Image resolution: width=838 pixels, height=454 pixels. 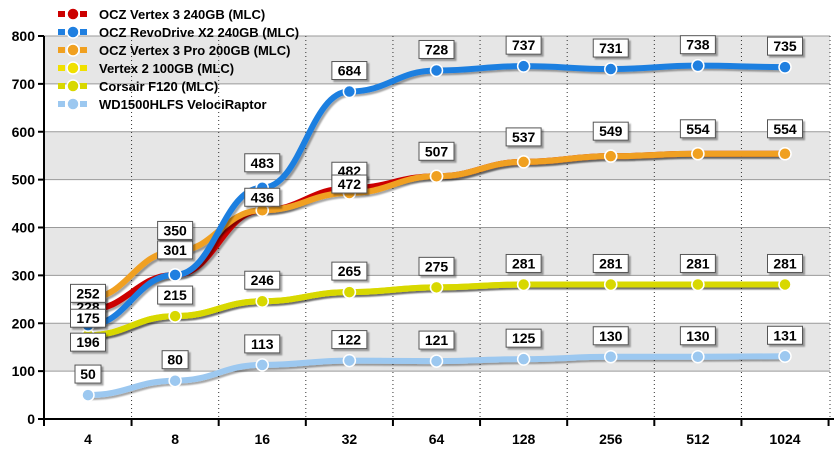 I want to click on data-label: 436, so click(x=263, y=197).